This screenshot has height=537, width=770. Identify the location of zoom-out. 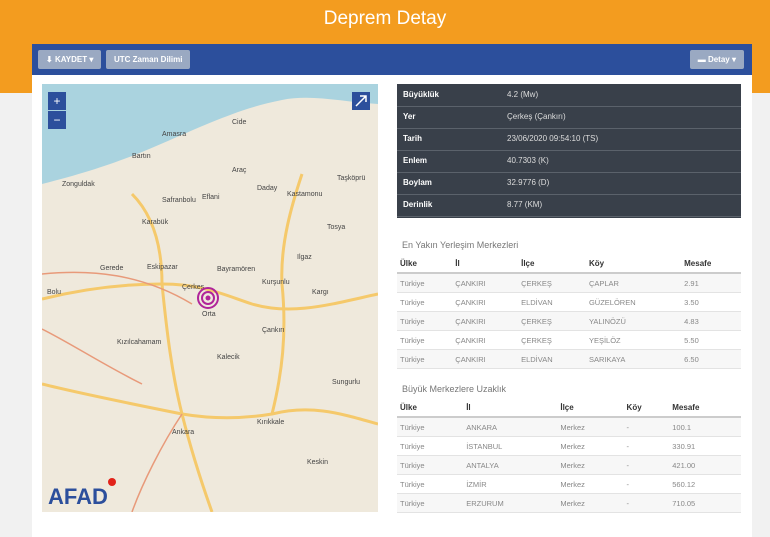
(57, 120).